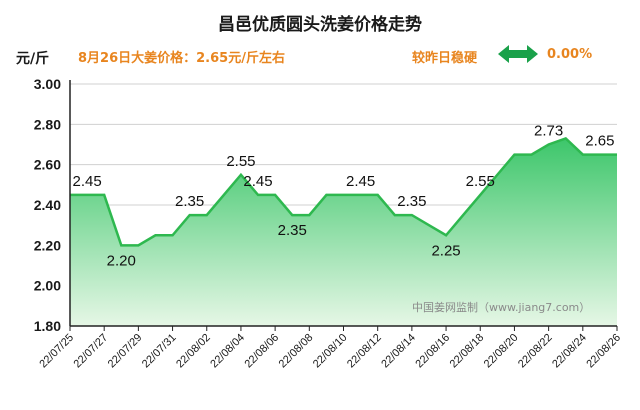  I want to click on data-label: 2.65, so click(599, 141).